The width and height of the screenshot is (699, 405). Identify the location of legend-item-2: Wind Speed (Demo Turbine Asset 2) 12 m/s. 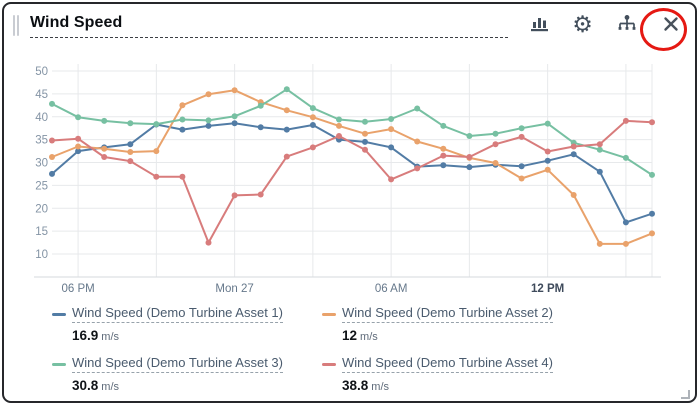
(457, 325).